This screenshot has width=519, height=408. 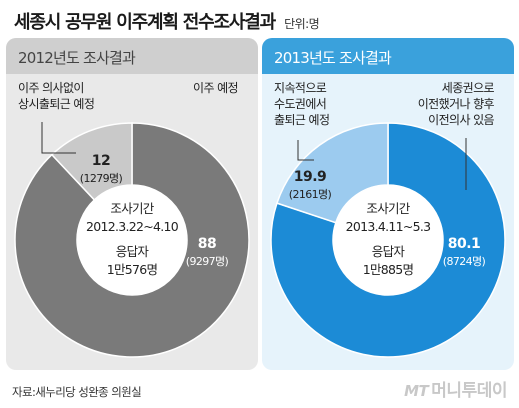 I want to click on logo-mt: MT, so click(x=416, y=391).